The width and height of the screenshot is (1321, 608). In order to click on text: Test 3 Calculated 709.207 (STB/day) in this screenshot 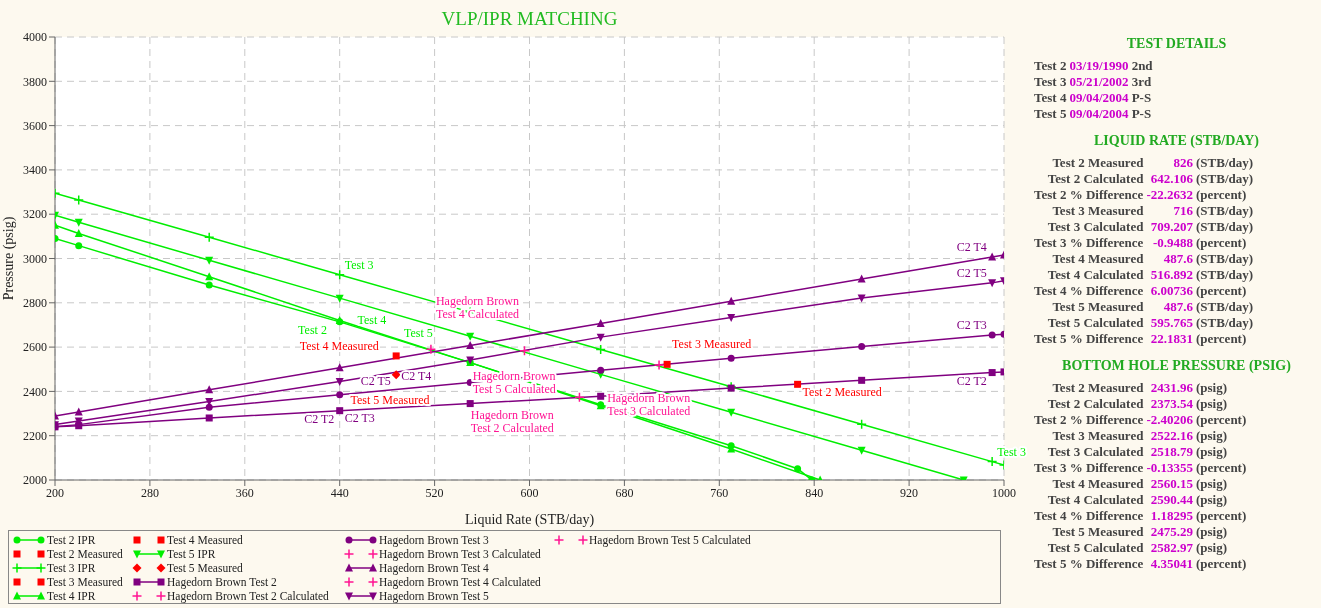, I will do `click(1150, 227)`.